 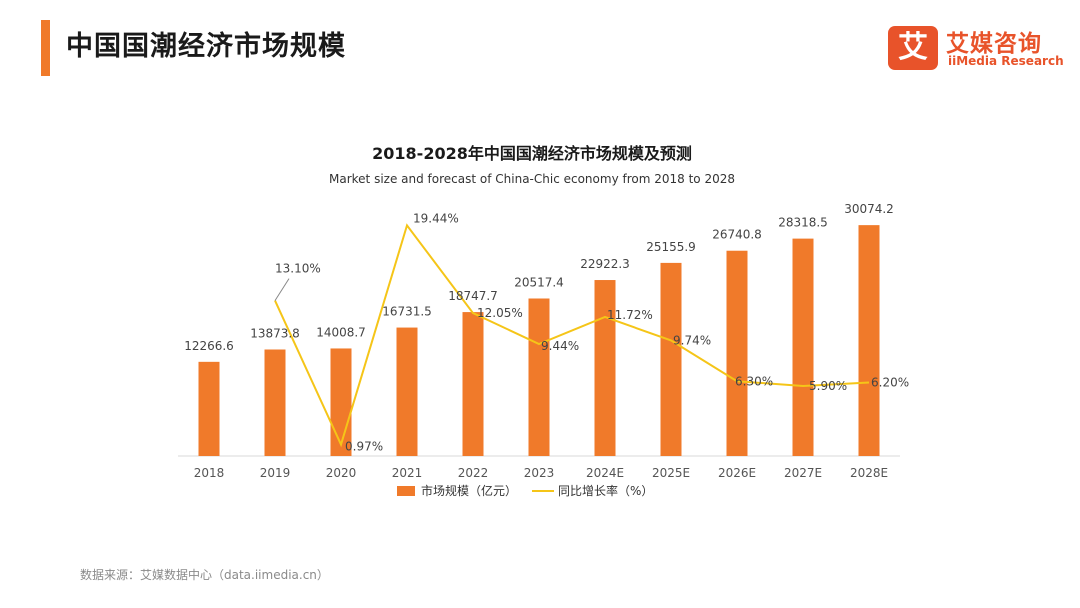 I want to click on bar-2024E, so click(x=605, y=368).